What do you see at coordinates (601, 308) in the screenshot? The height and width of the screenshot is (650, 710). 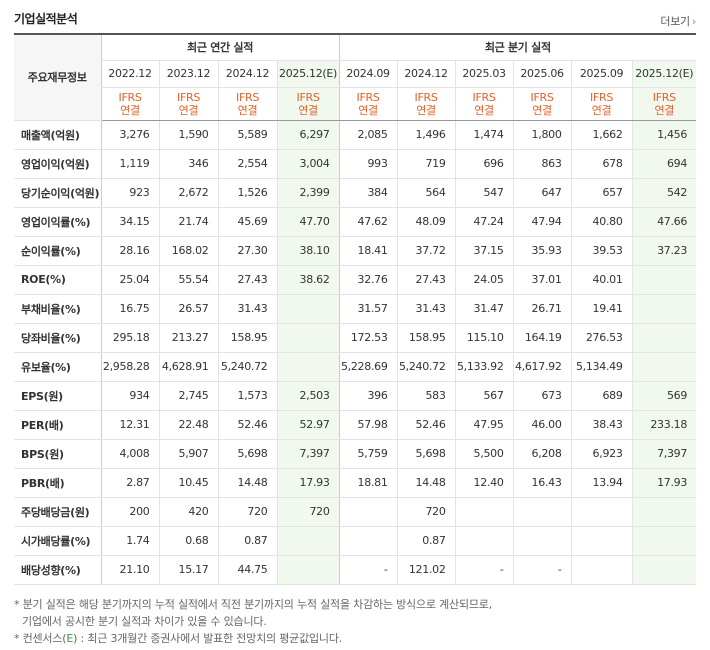 I see `table-cell: 19.41` at bounding box center [601, 308].